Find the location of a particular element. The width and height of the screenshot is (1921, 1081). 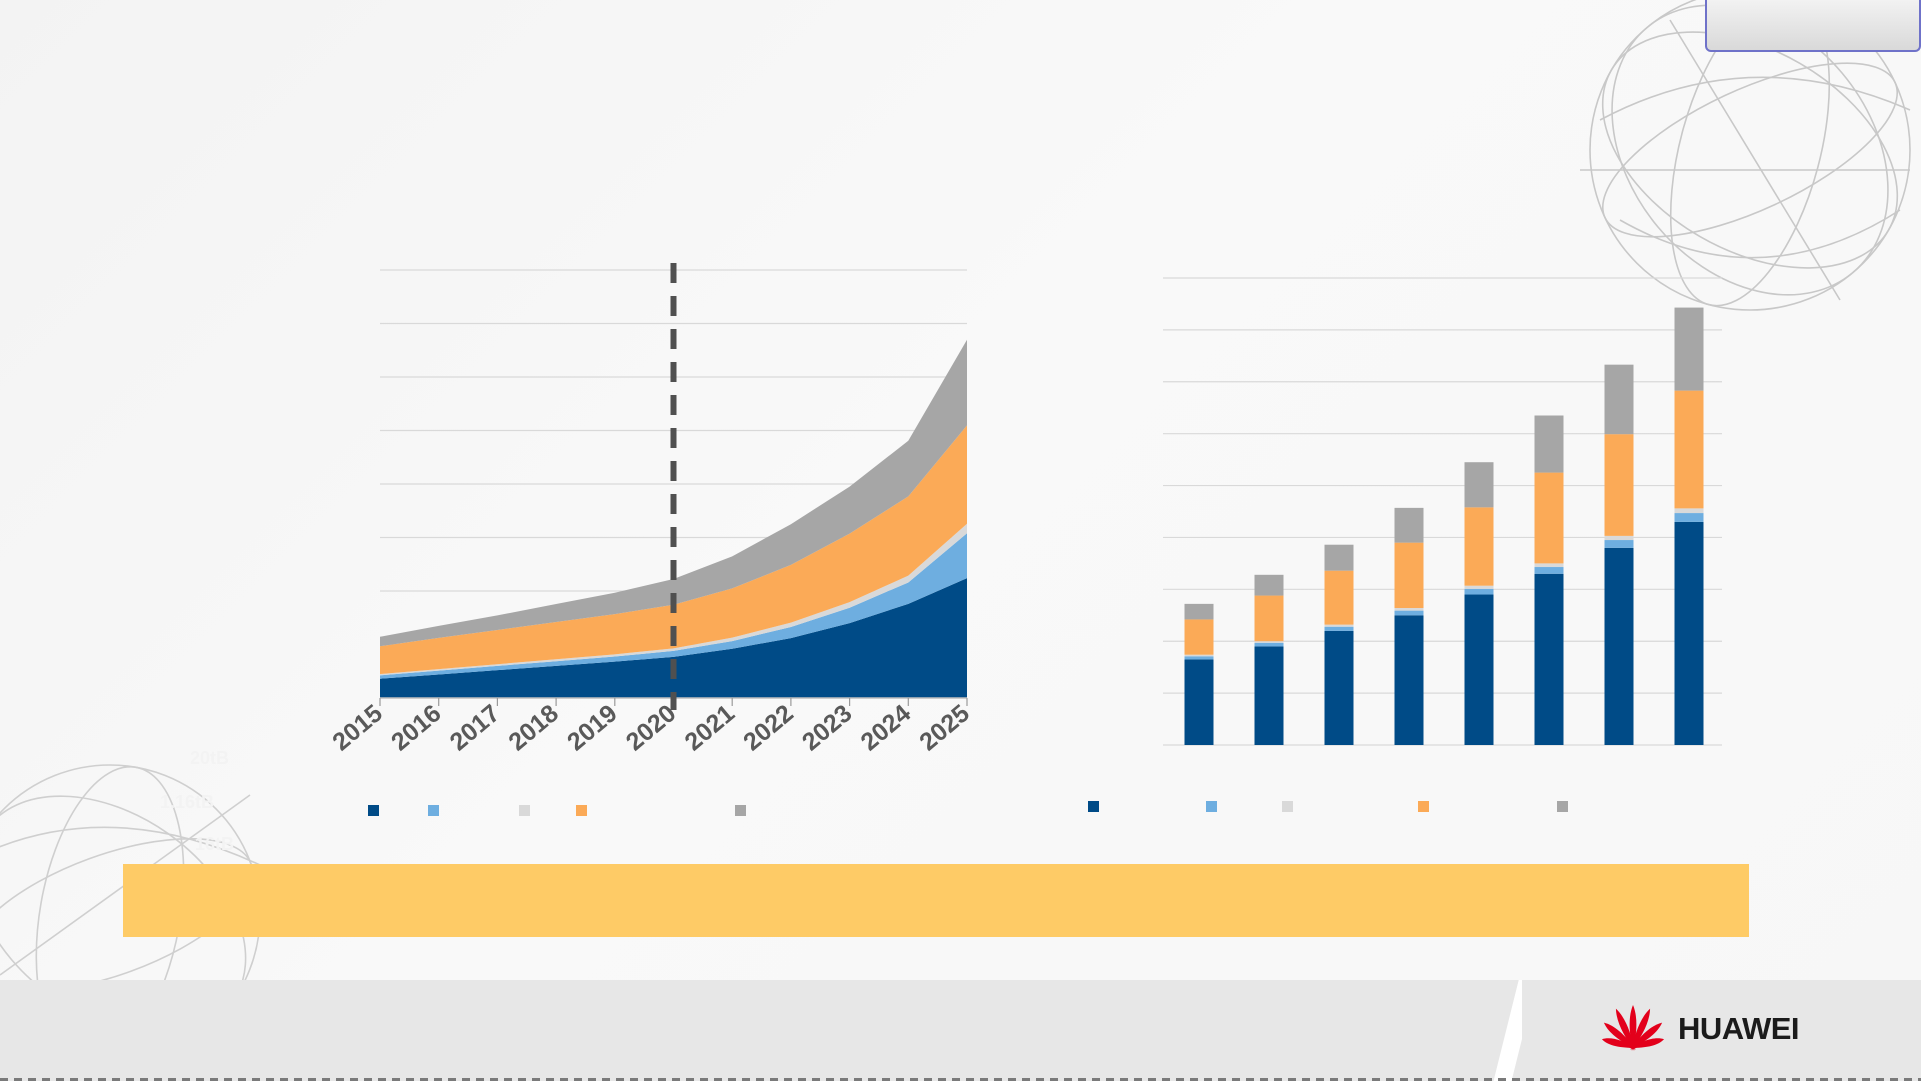

footer-right-panel is located at coordinates (1721, 1030).